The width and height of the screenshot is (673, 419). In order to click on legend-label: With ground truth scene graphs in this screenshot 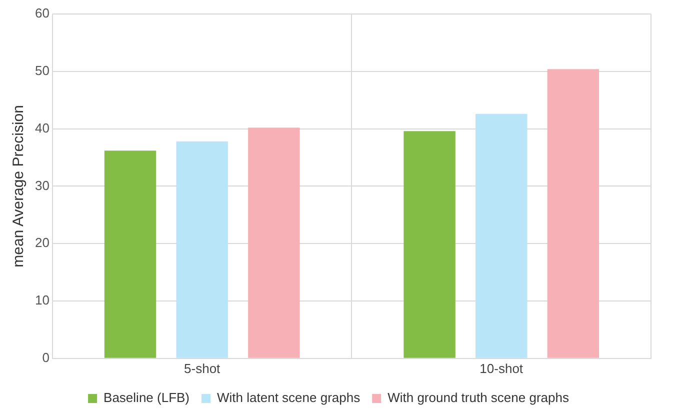, I will do `click(479, 398)`.